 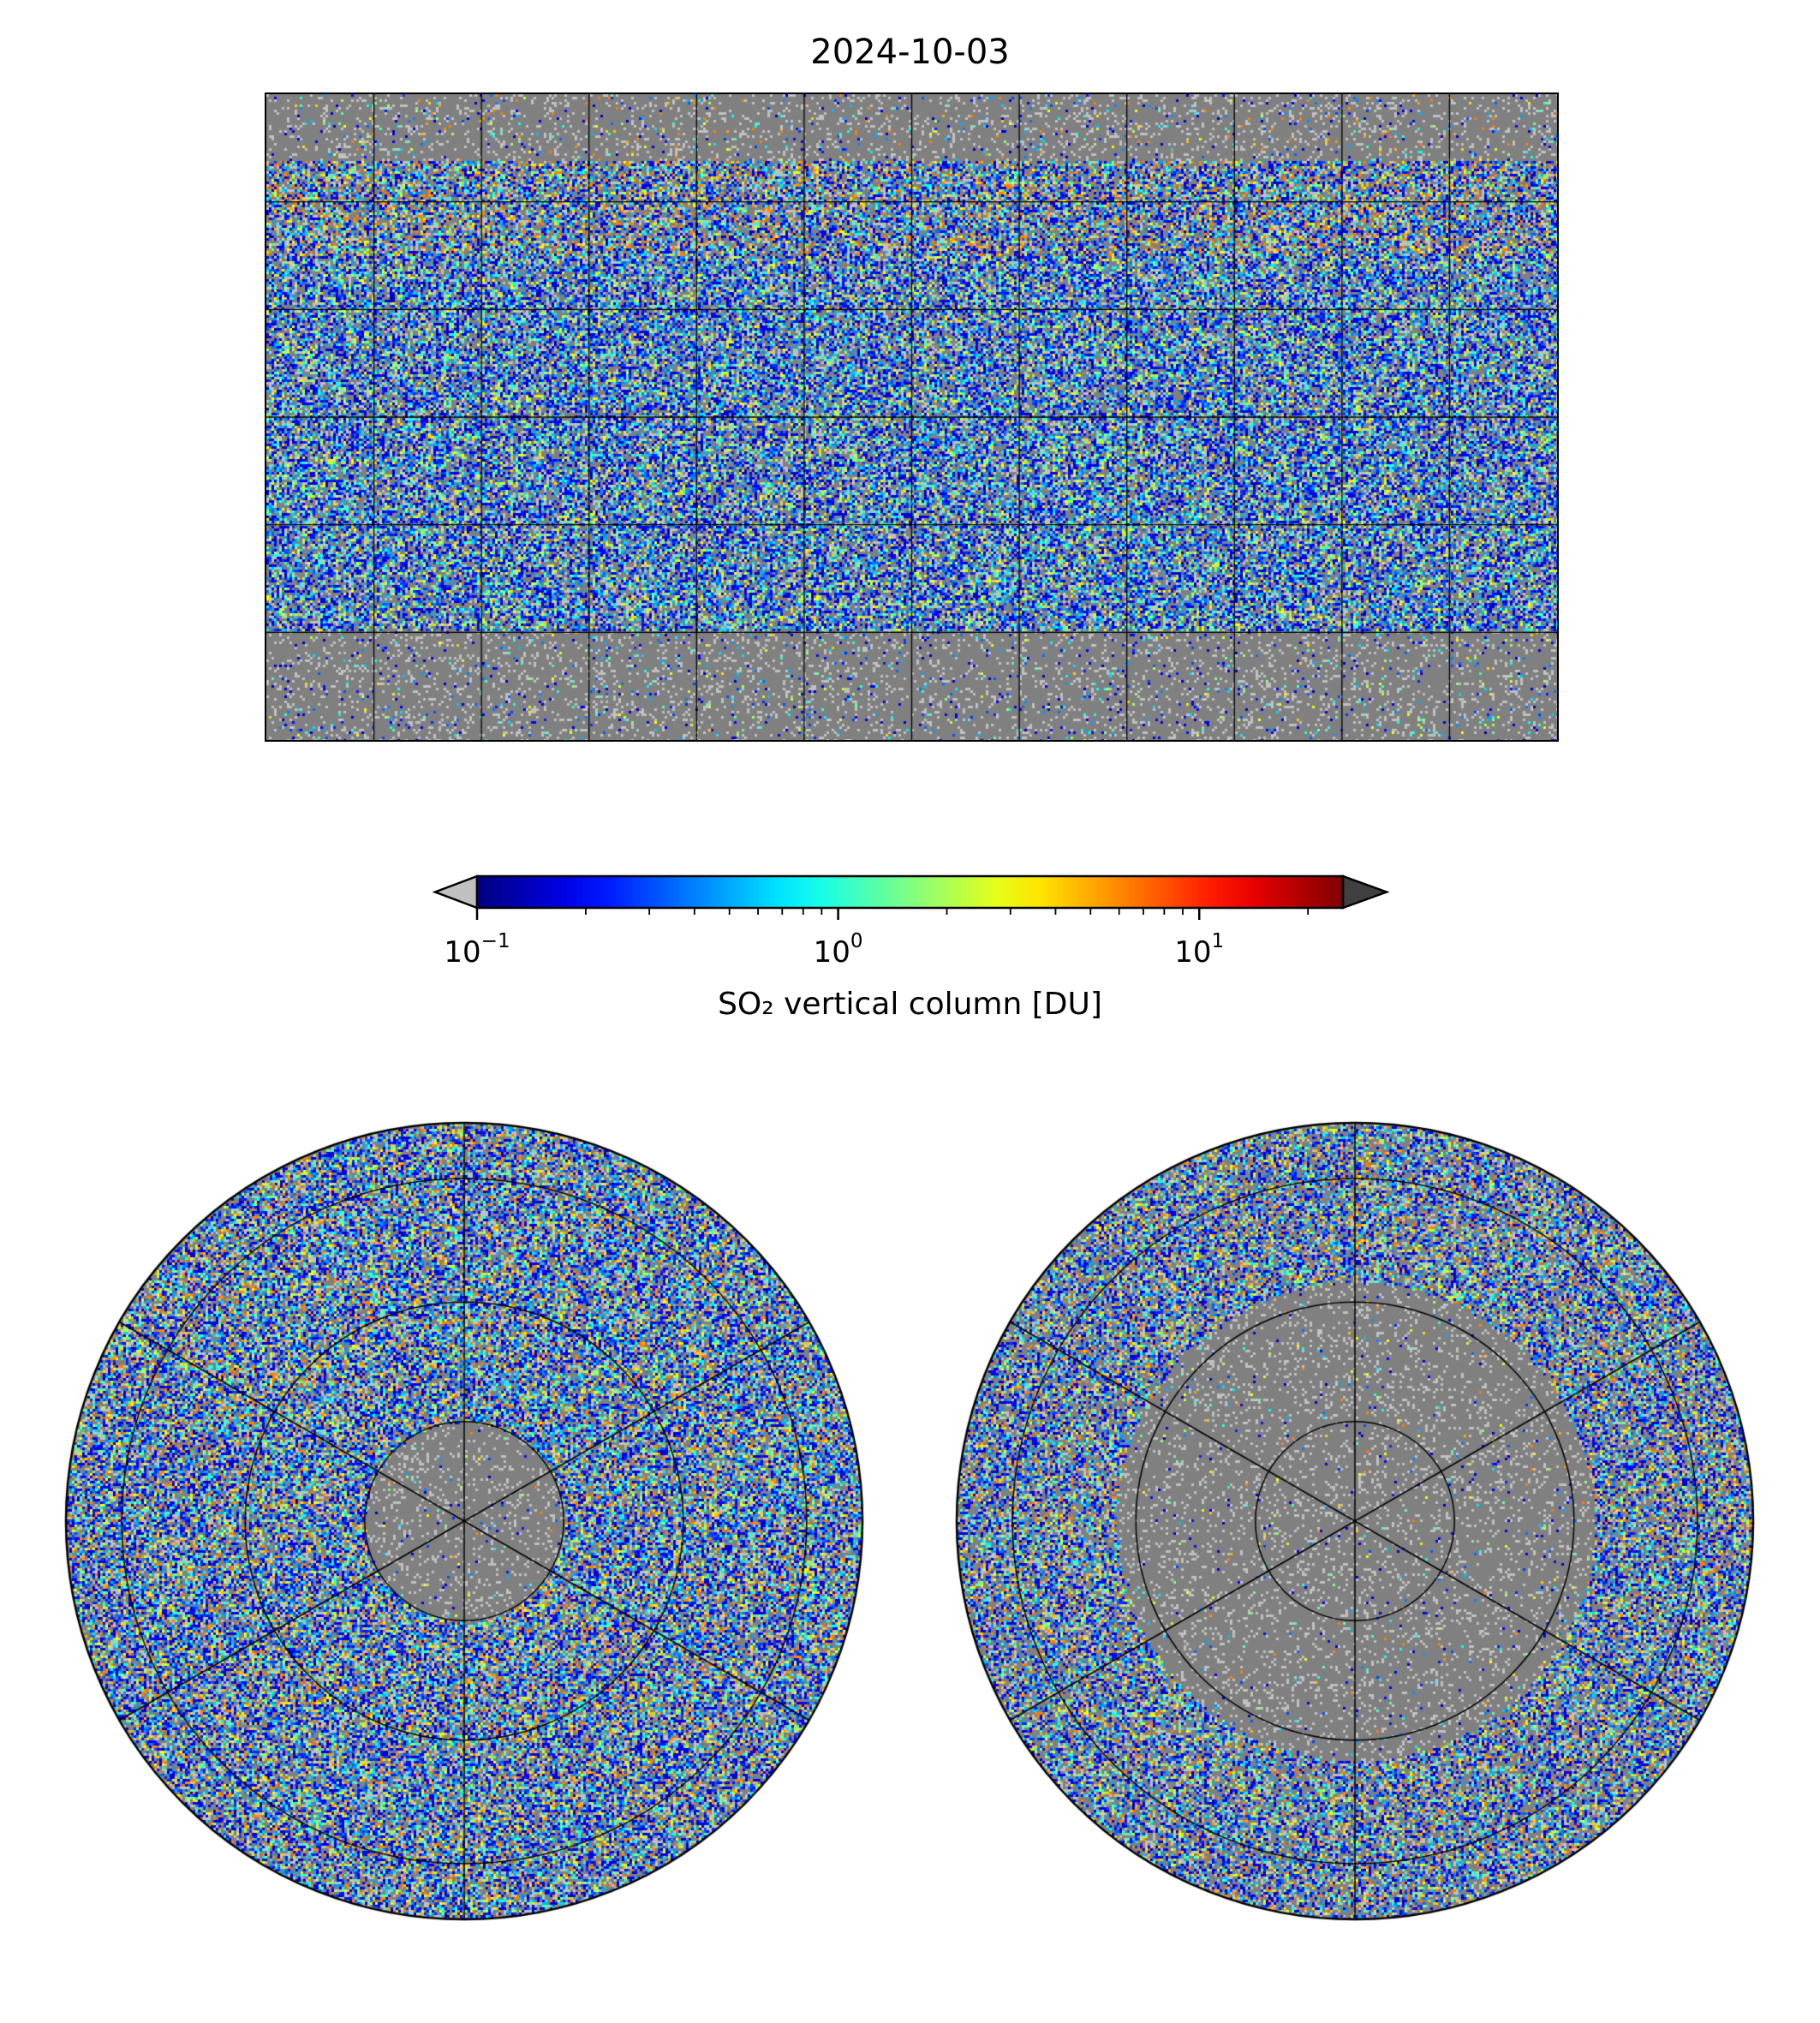 What do you see at coordinates (1365, 892) in the screenshot?
I see `colorbar-over-extension` at bounding box center [1365, 892].